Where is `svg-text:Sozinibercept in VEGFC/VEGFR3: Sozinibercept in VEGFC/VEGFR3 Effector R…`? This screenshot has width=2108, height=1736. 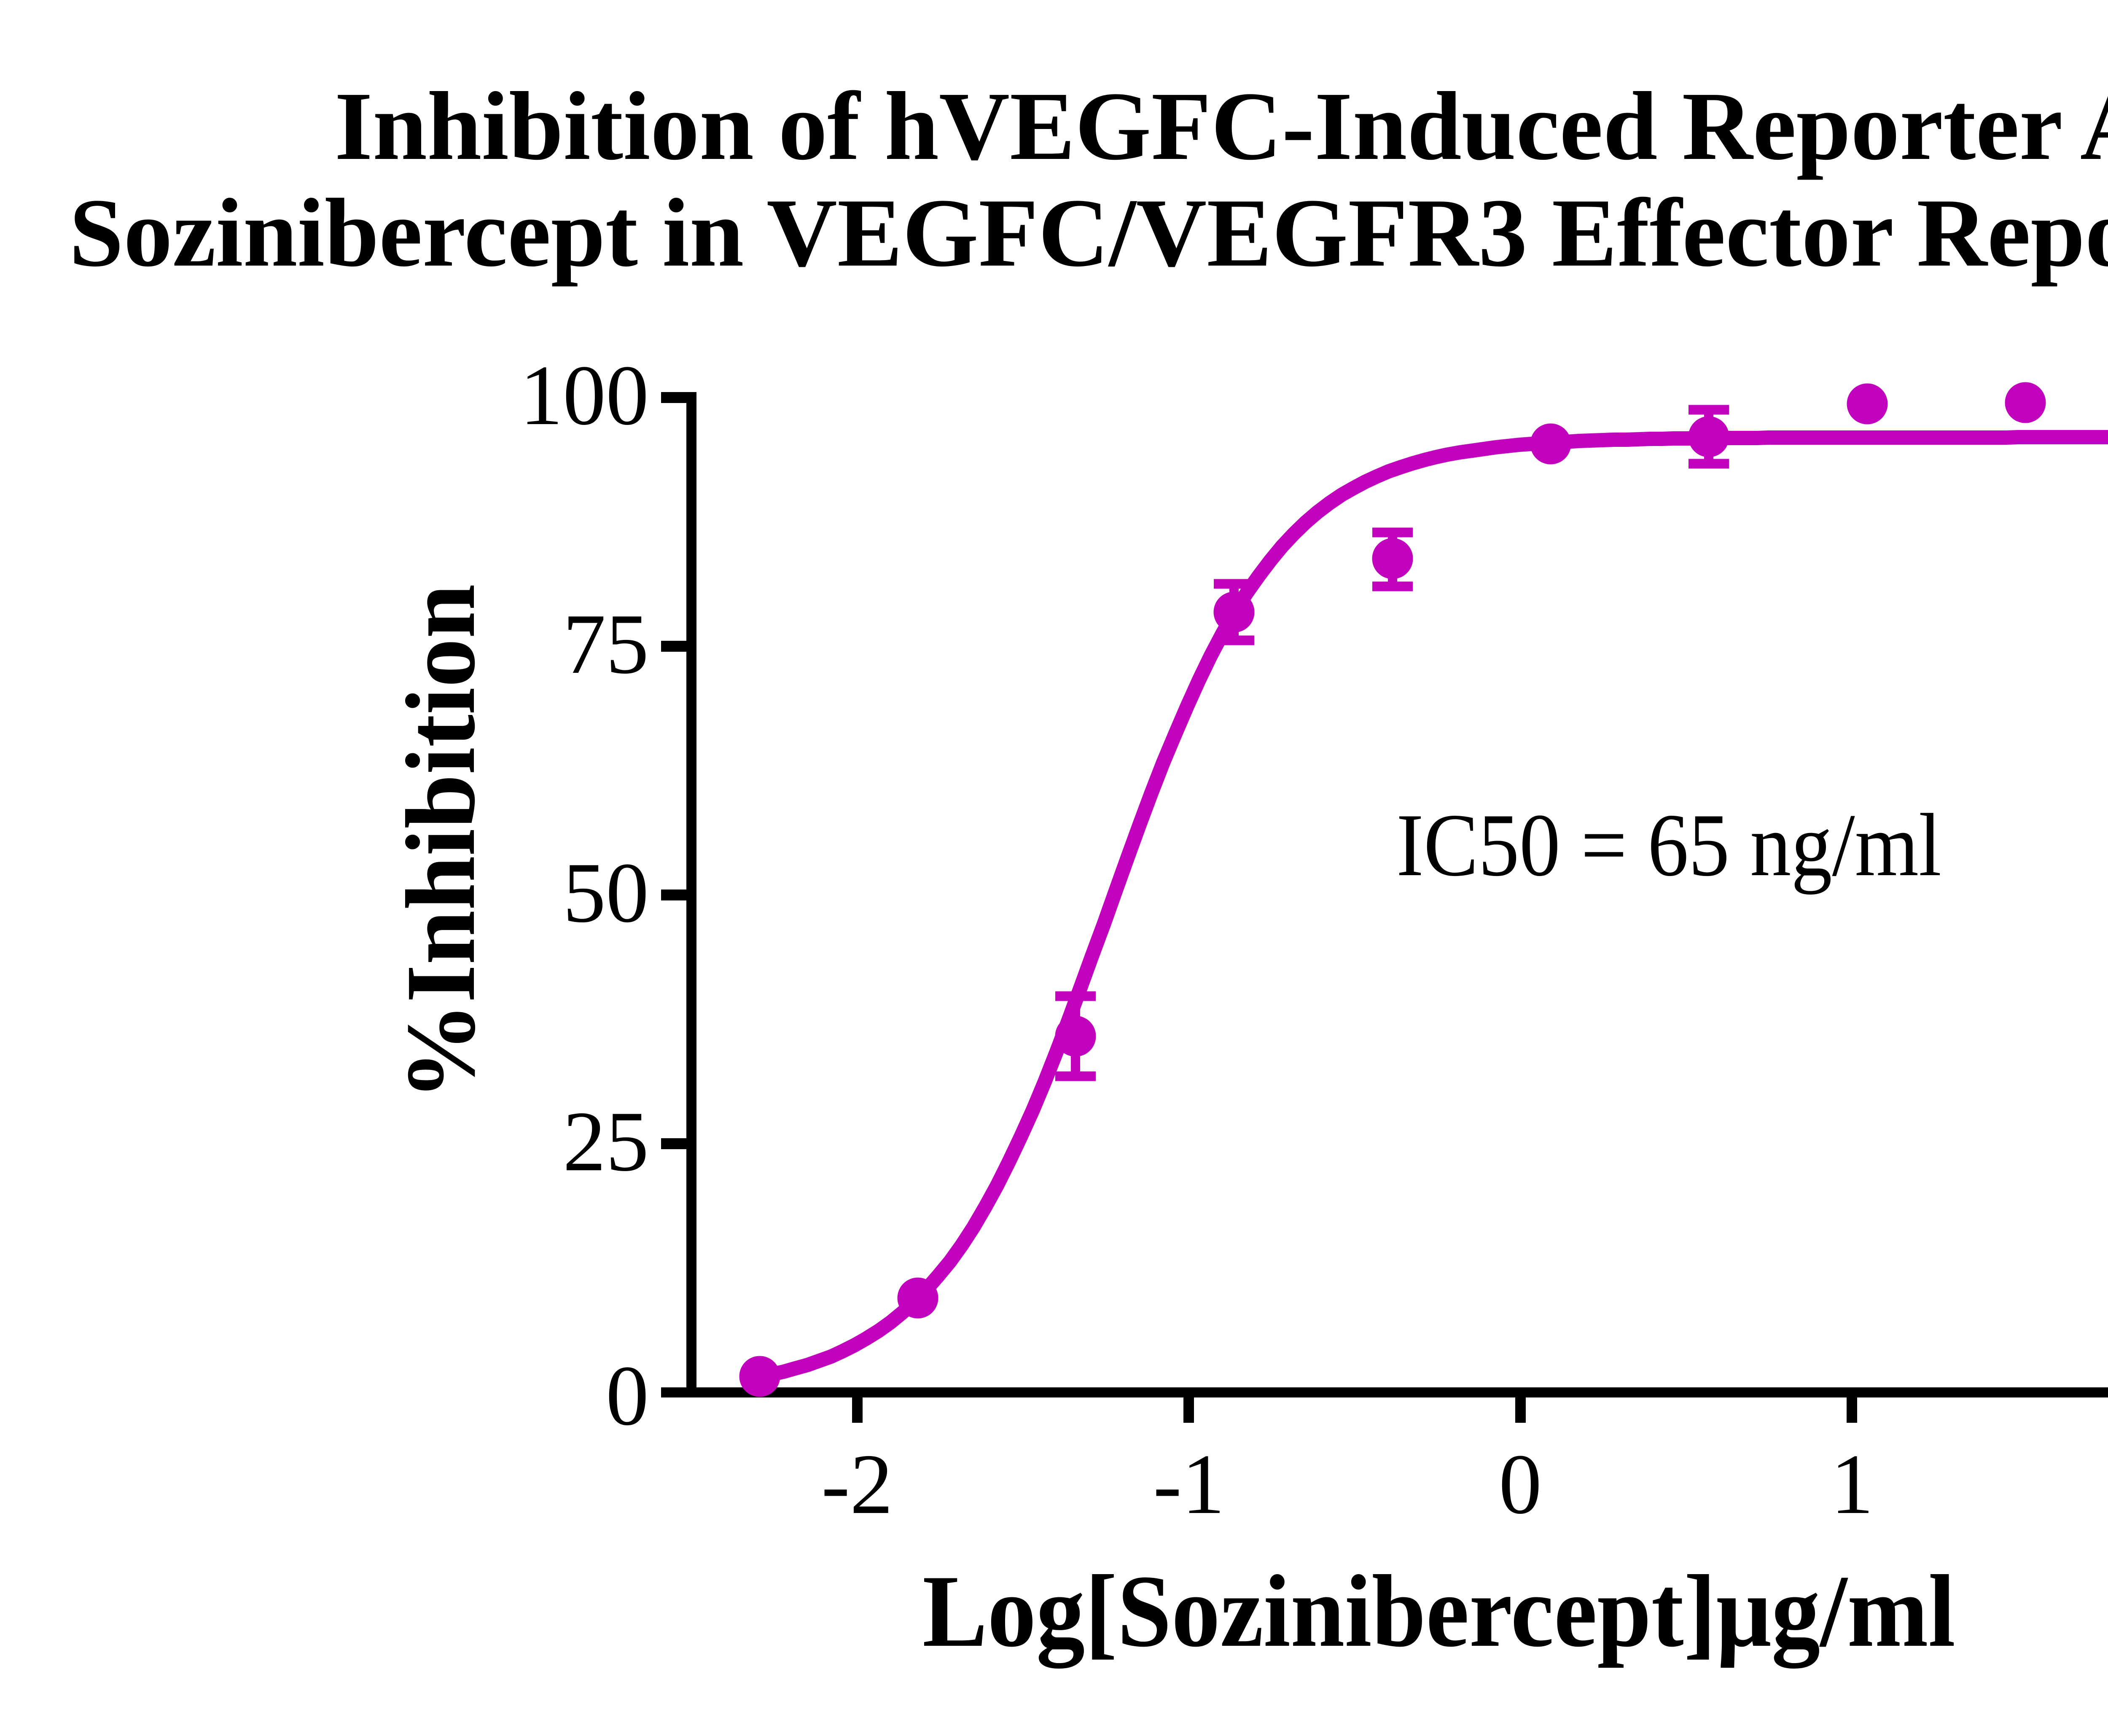 svg-text:Sozinibercept in VEGFC/VEGFR3: Sozinibercept in VEGFC/VEGFR3 Effector R… is located at coordinates (1088, 233).